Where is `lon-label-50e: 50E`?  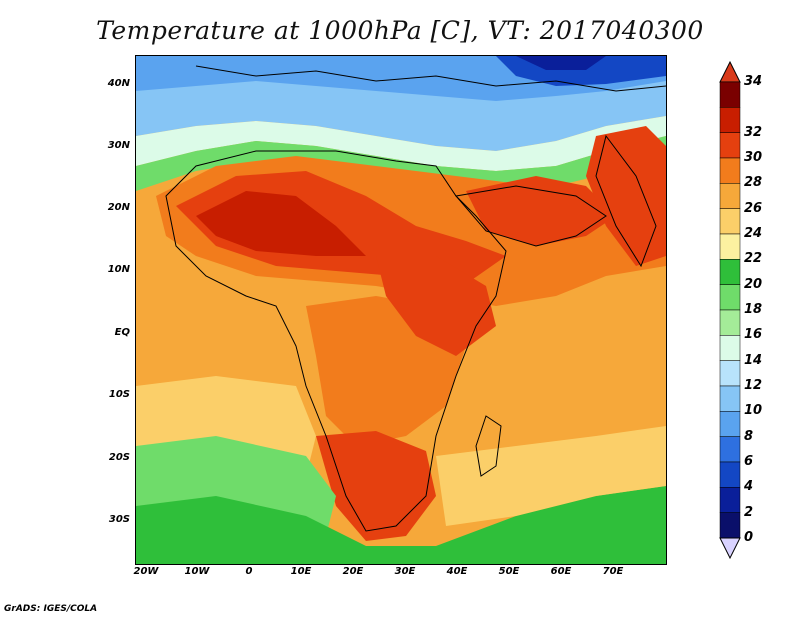
lon-label-50e: 50E is located at coordinates (509, 571).